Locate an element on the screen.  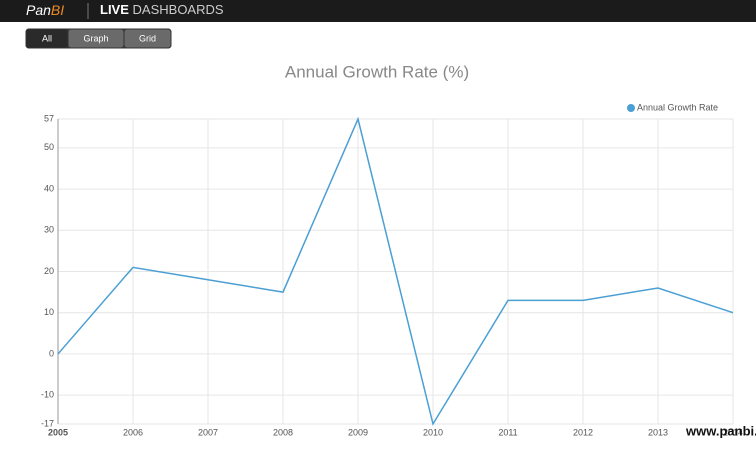
x-tick-label: 2009 is located at coordinates (358, 432).